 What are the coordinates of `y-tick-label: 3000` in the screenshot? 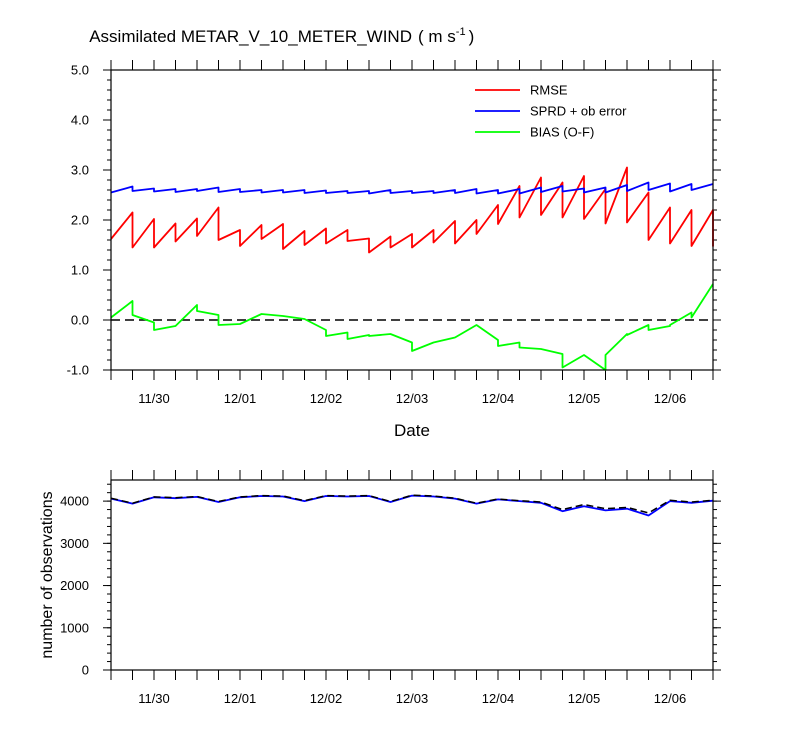 It's located at (74, 543).